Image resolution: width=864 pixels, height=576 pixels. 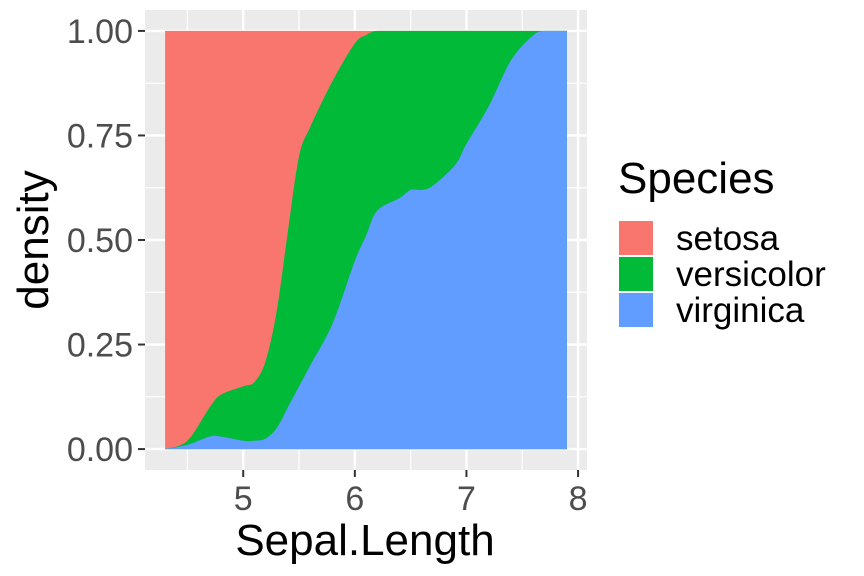 What do you see at coordinates (728, 238) in the screenshot?
I see `legend-label-setosa: setosa` at bounding box center [728, 238].